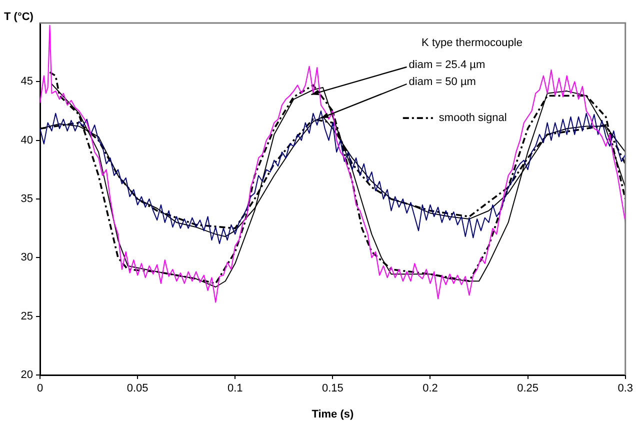  I want to click on y-tick-label: 25, so click(26, 316).